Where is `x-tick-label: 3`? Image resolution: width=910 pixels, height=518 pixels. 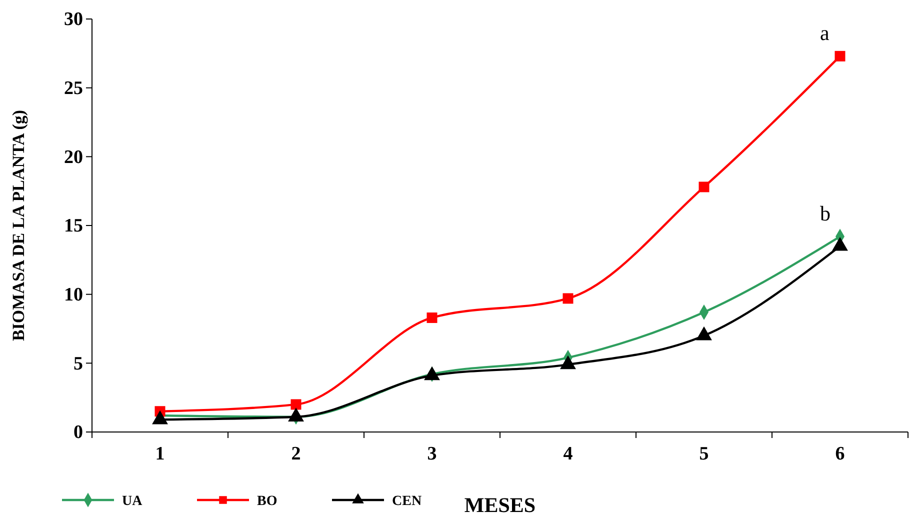 x-tick-label: 3 is located at coordinates (432, 453).